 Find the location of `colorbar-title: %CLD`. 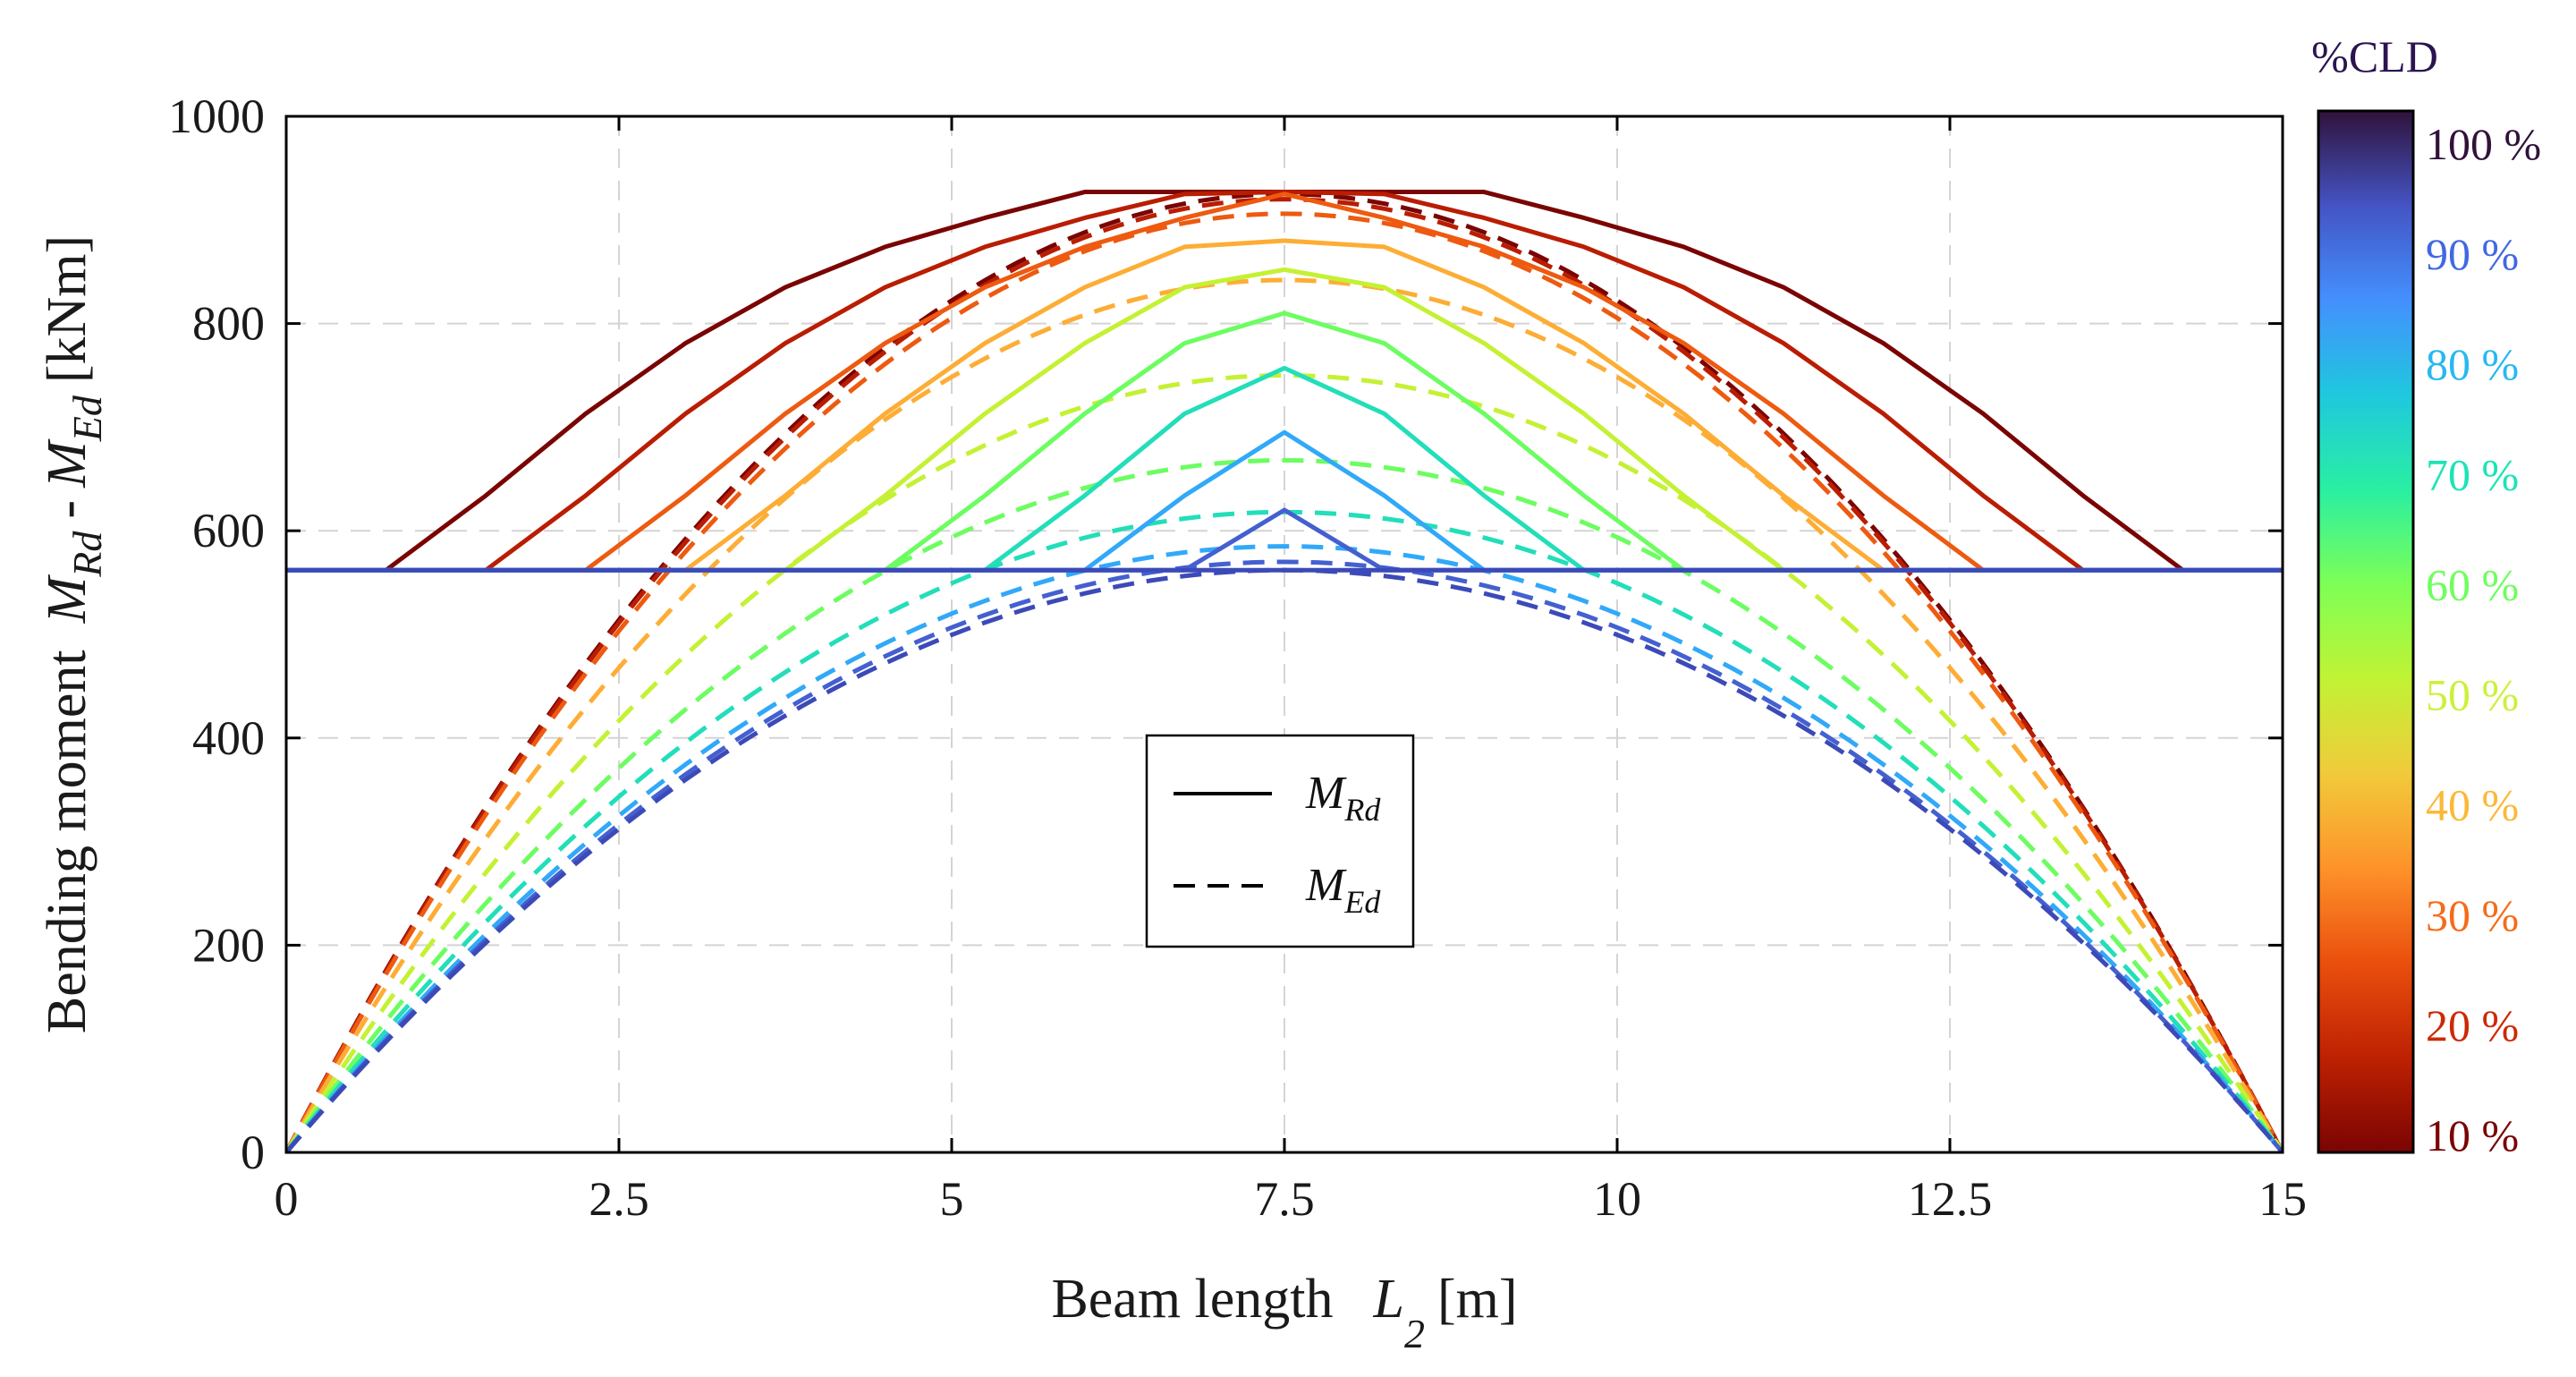

colorbar-title: %CLD is located at coordinates (2374, 56).